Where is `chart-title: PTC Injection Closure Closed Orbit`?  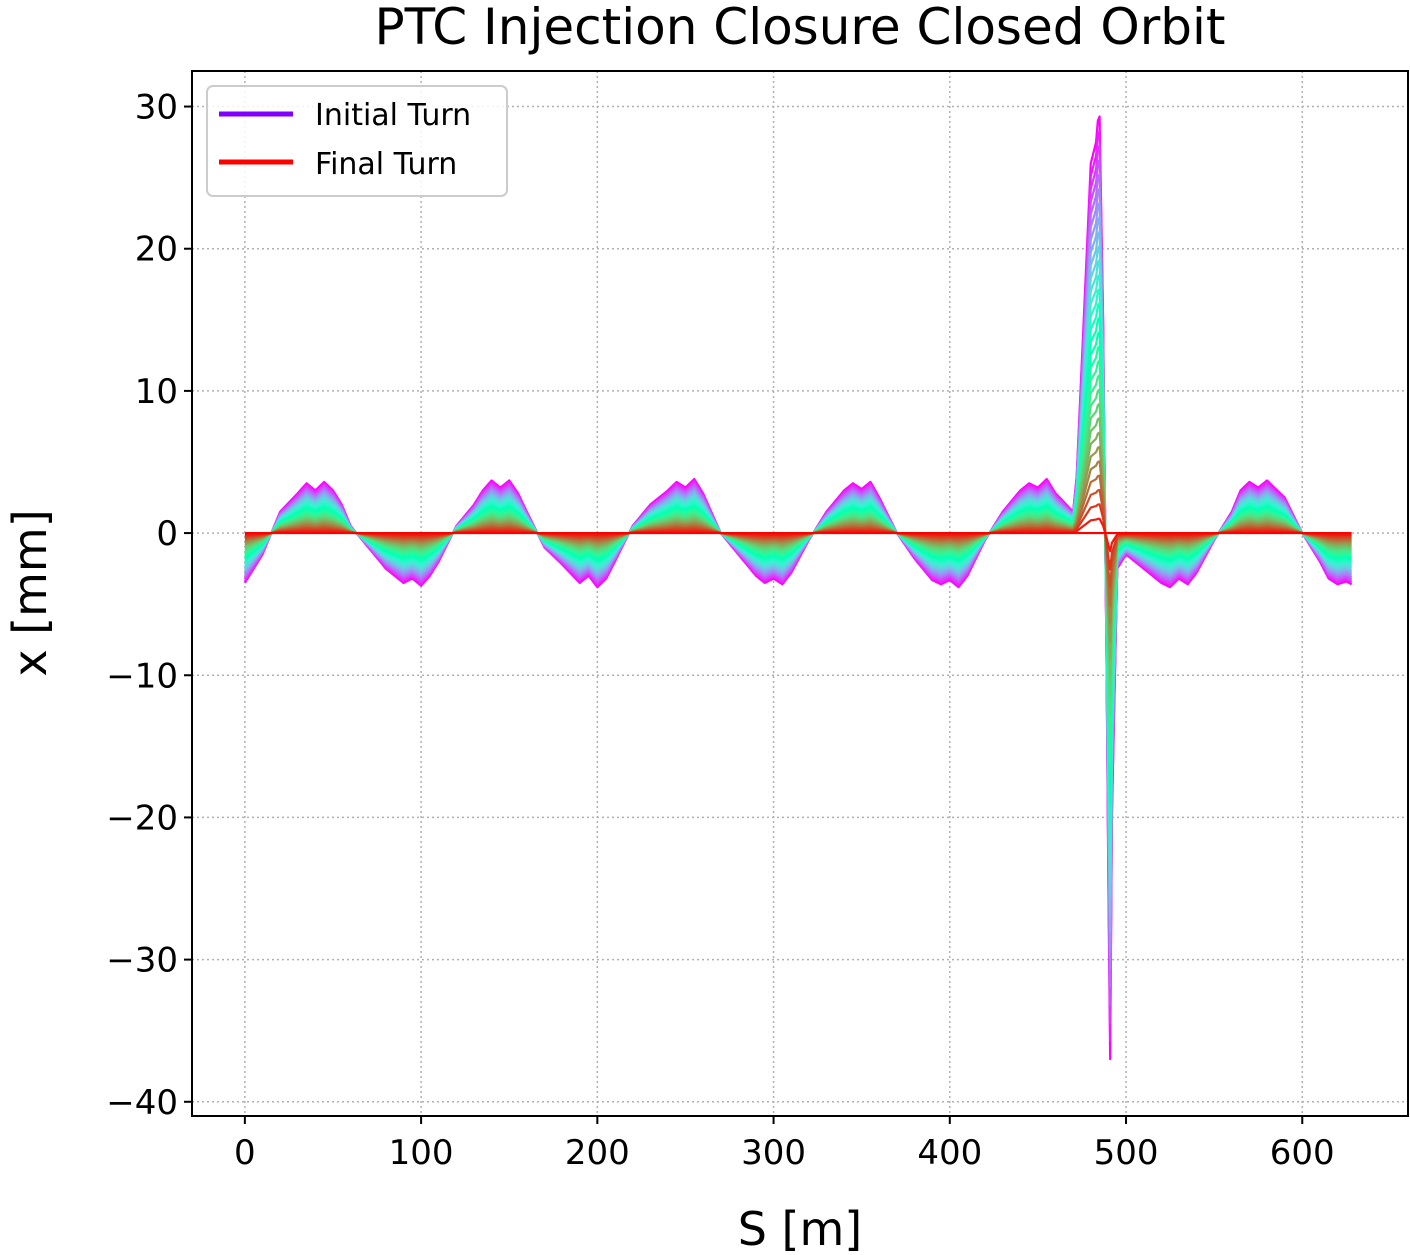
chart-title: PTC Injection Closure Closed Orbit is located at coordinates (799, 28).